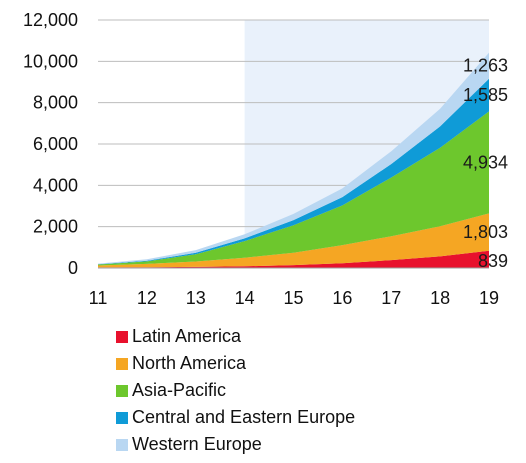 This screenshot has width=526, height=463. I want to click on legend-swatch-western-europe, so click(122, 444).